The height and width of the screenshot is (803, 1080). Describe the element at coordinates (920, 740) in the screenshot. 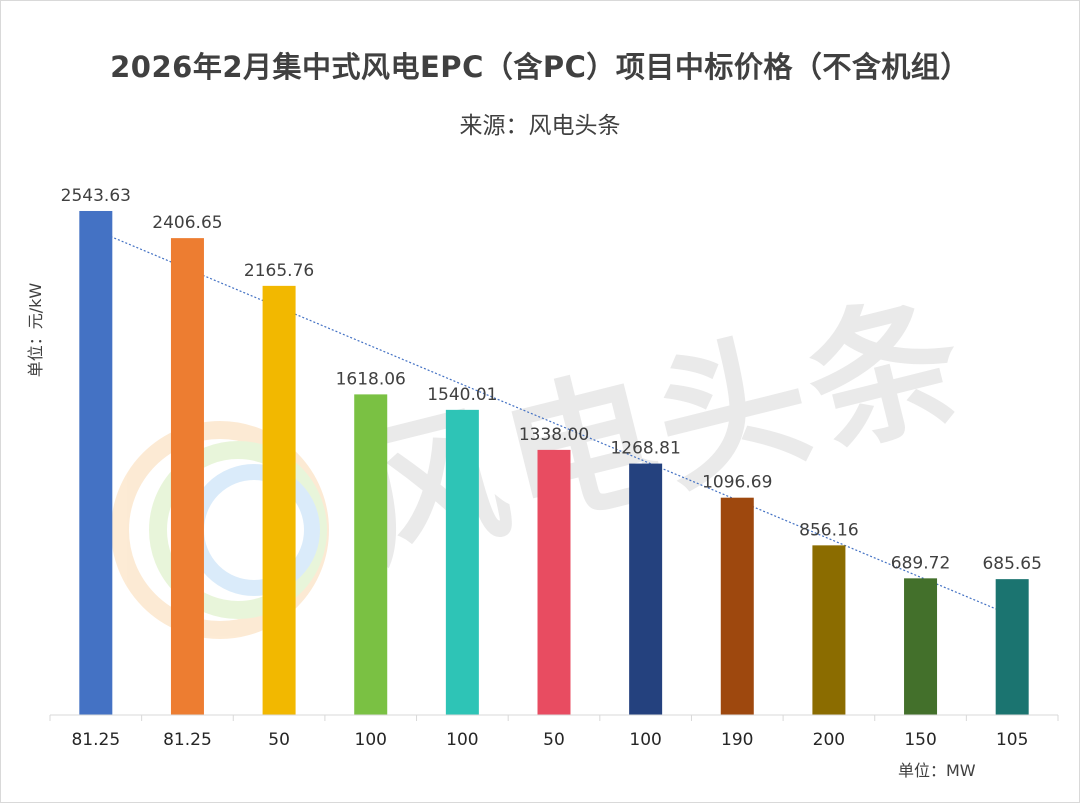

I see `x-tick-label: 150` at that location.